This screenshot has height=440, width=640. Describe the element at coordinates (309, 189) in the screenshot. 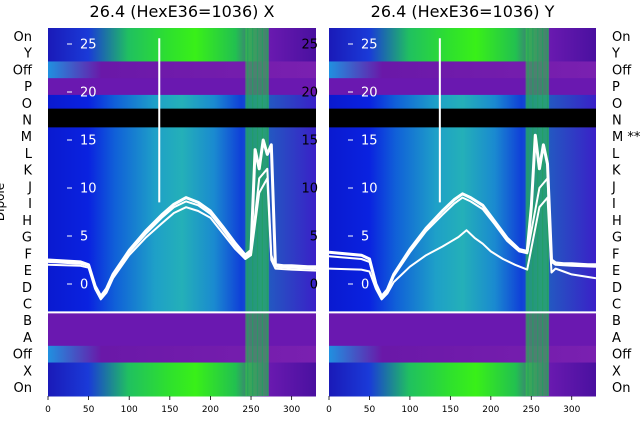

I see `inset-tick-label-right: 10` at that location.